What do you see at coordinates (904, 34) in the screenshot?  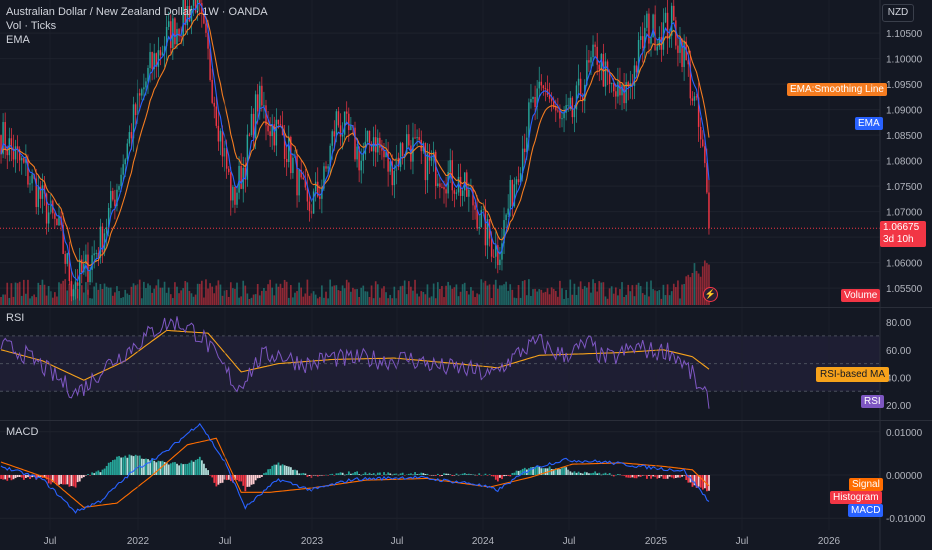 I see `price-axis-label: 1.10500` at bounding box center [904, 34].